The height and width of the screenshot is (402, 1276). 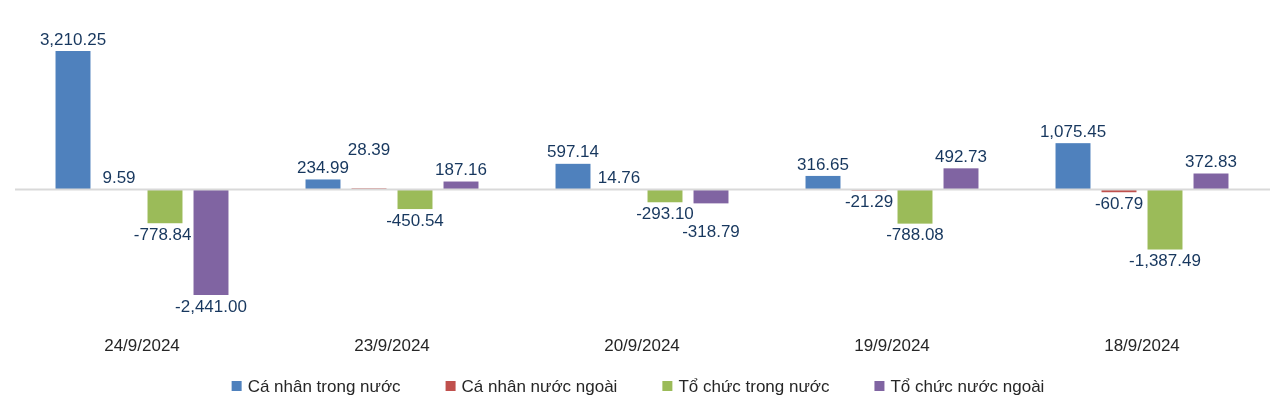 I want to click on data-label: 372.83, so click(x=1211, y=162).